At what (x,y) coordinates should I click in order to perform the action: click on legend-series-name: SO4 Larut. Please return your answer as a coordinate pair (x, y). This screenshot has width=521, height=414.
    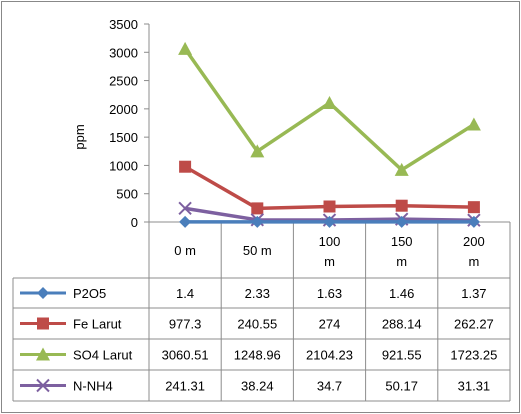
    Looking at the image, I should click on (103, 355).